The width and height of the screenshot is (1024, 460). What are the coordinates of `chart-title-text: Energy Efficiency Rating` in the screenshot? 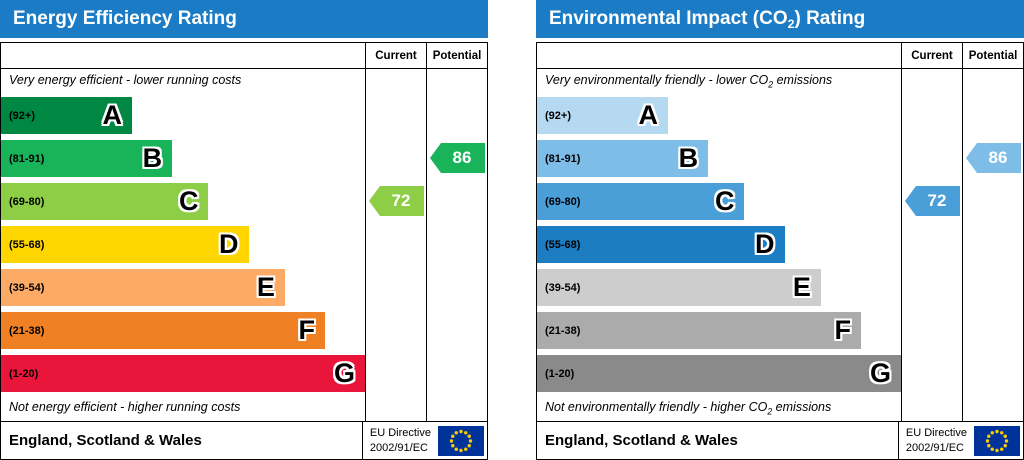 It's located at (125, 18).